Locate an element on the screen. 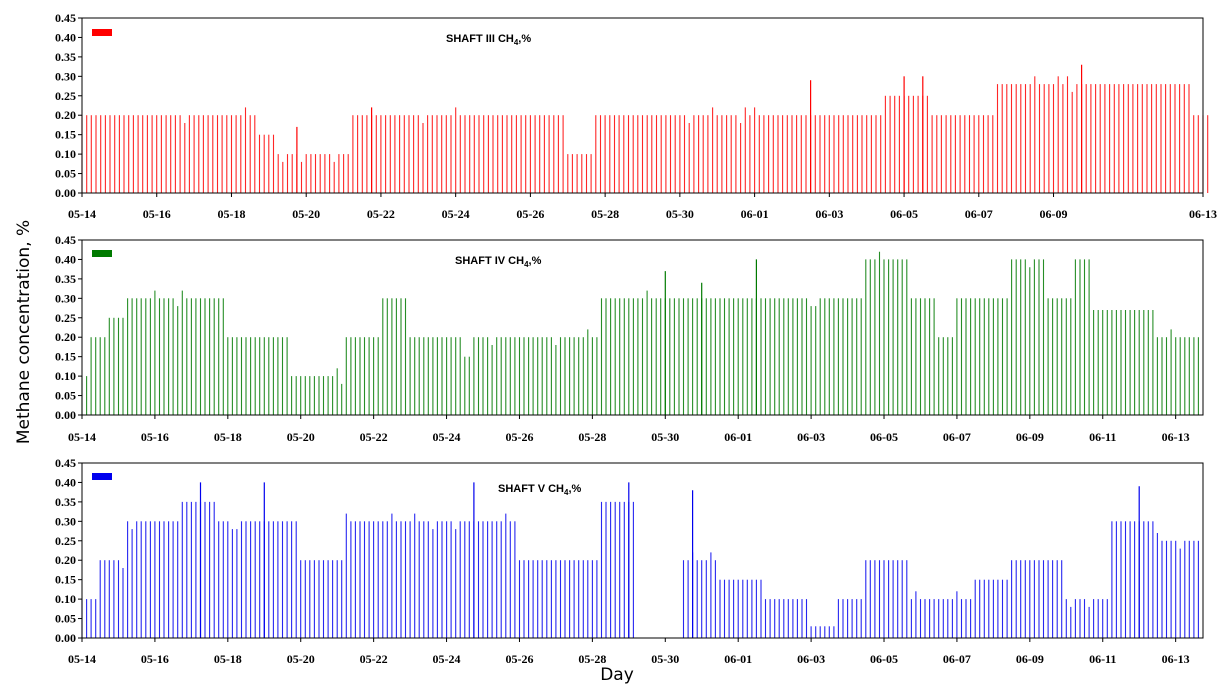  title-main: SHAFT III CH is located at coordinates (480, 39).